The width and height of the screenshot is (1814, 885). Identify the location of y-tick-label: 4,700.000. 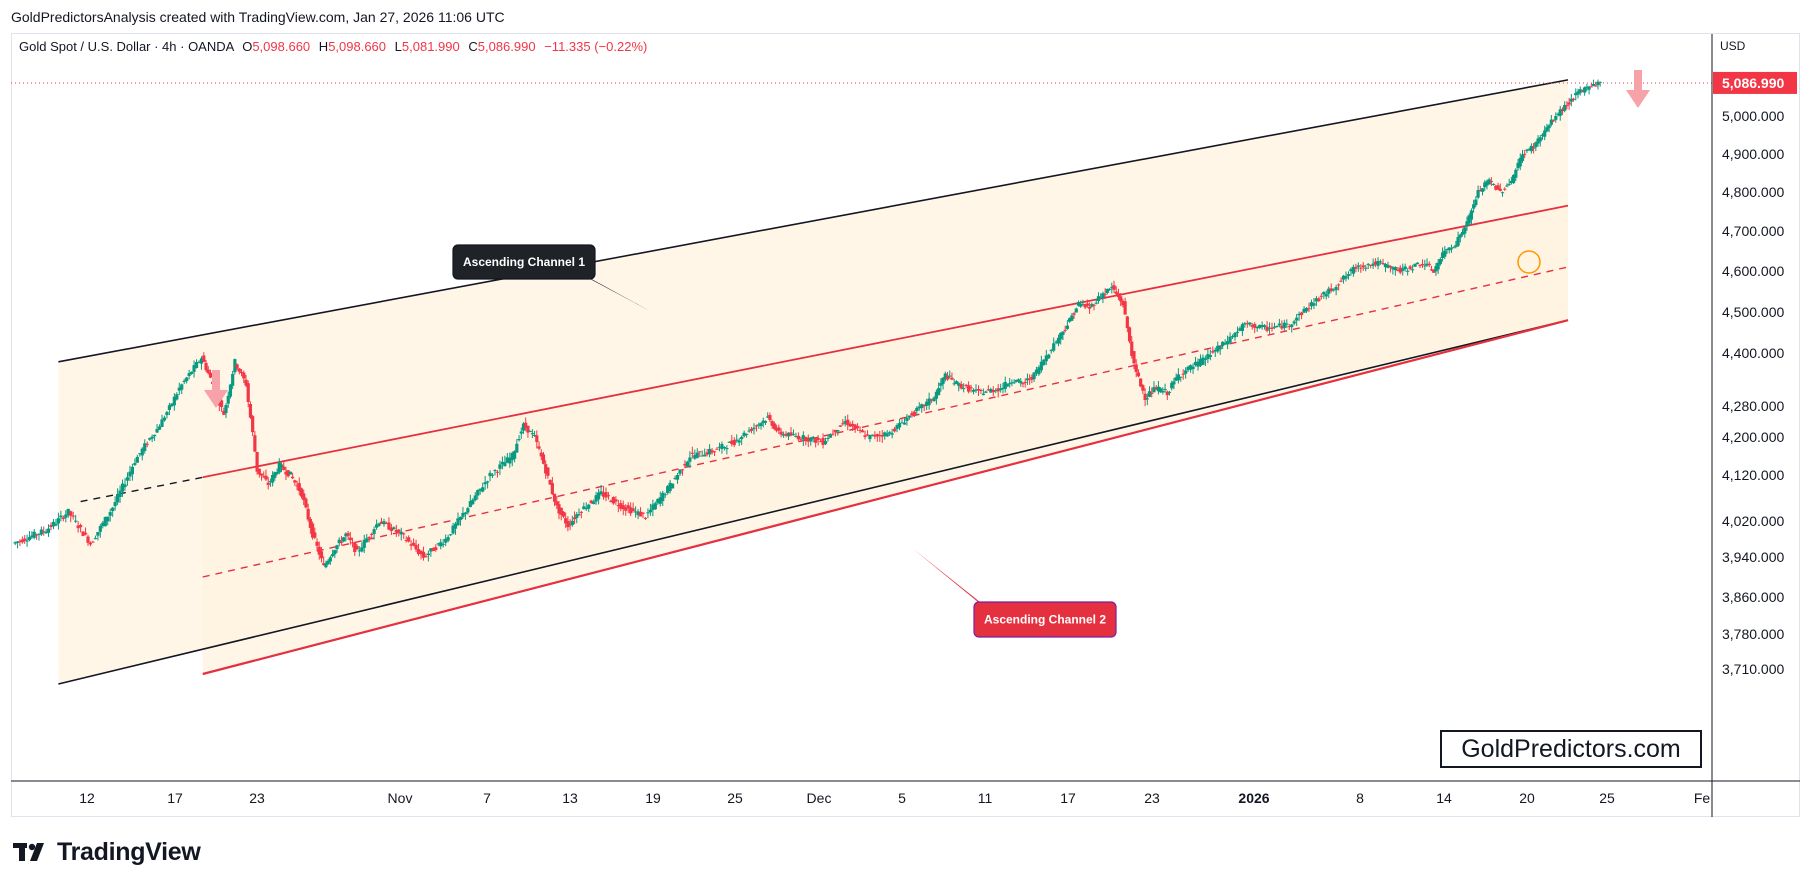
(1753, 231).